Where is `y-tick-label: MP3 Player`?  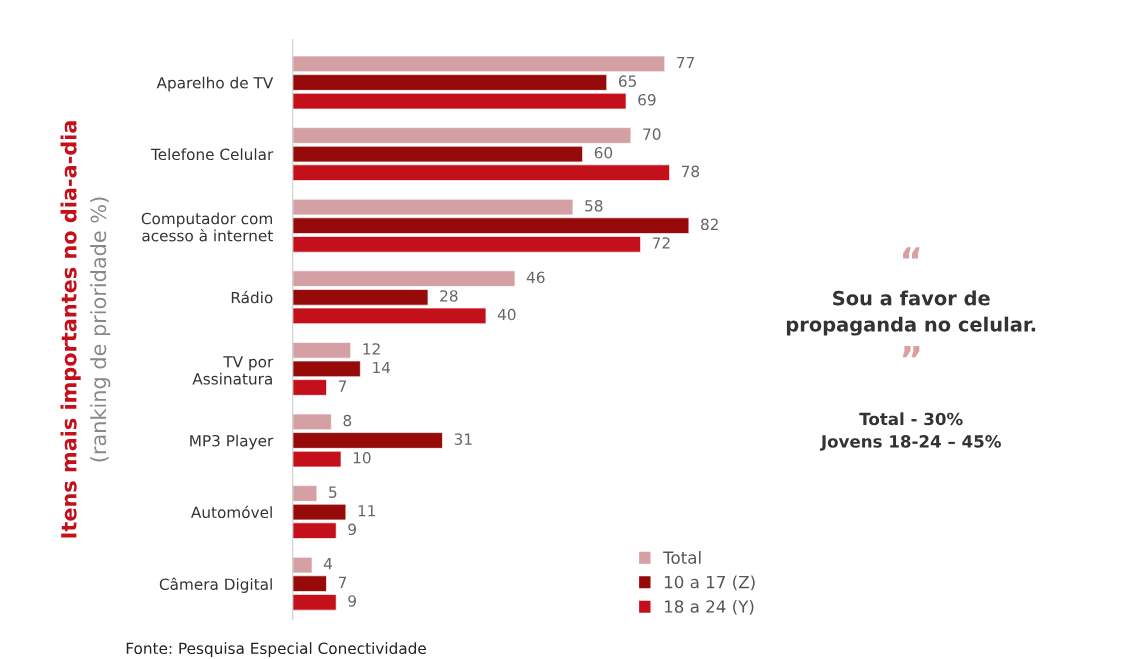
y-tick-label: MP3 Player is located at coordinates (232, 442).